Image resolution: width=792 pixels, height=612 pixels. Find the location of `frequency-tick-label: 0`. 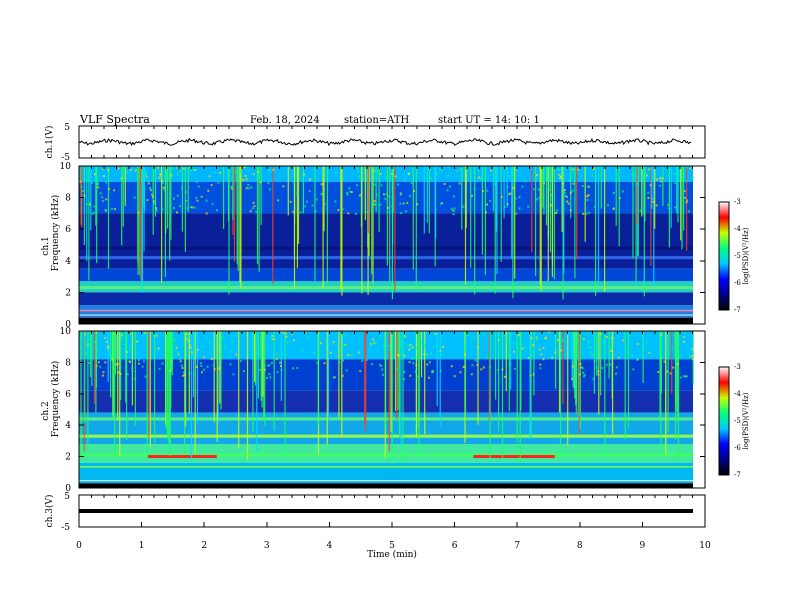

frequency-tick-label: 0 is located at coordinates (68, 325).